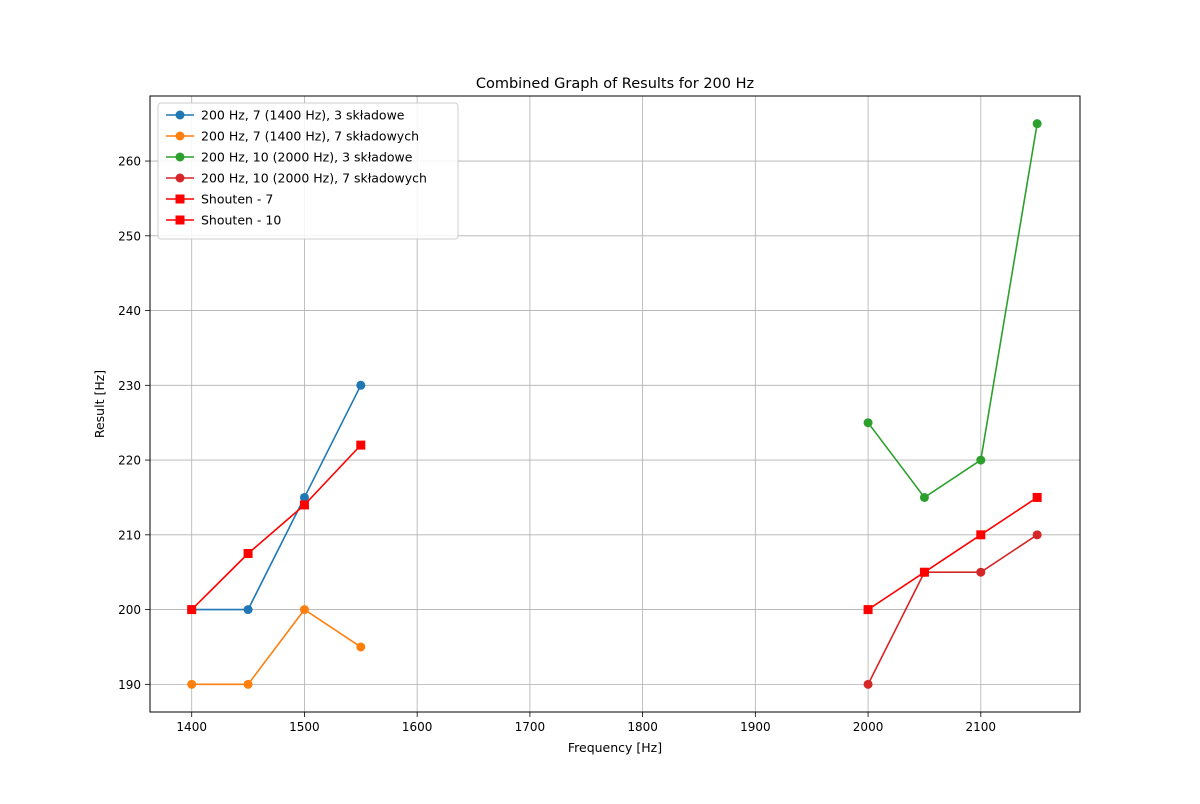 This screenshot has width=1200, height=804. What do you see at coordinates (868, 727) in the screenshot?
I see `x-tick-label: 2000` at bounding box center [868, 727].